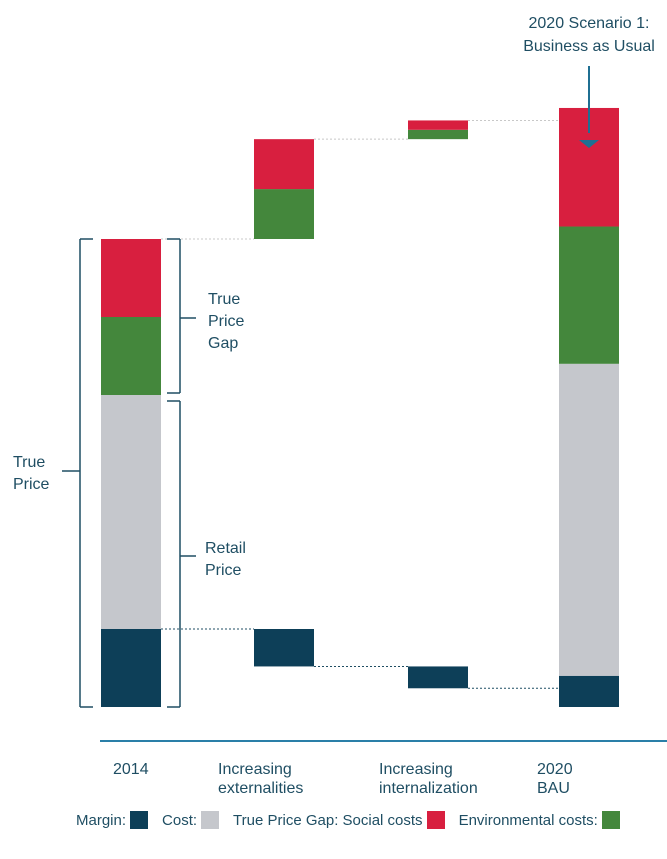 This screenshot has height=859, width=667. What do you see at coordinates (223, 570) in the screenshot?
I see `retail-price-label-2: Price` at bounding box center [223, 570].